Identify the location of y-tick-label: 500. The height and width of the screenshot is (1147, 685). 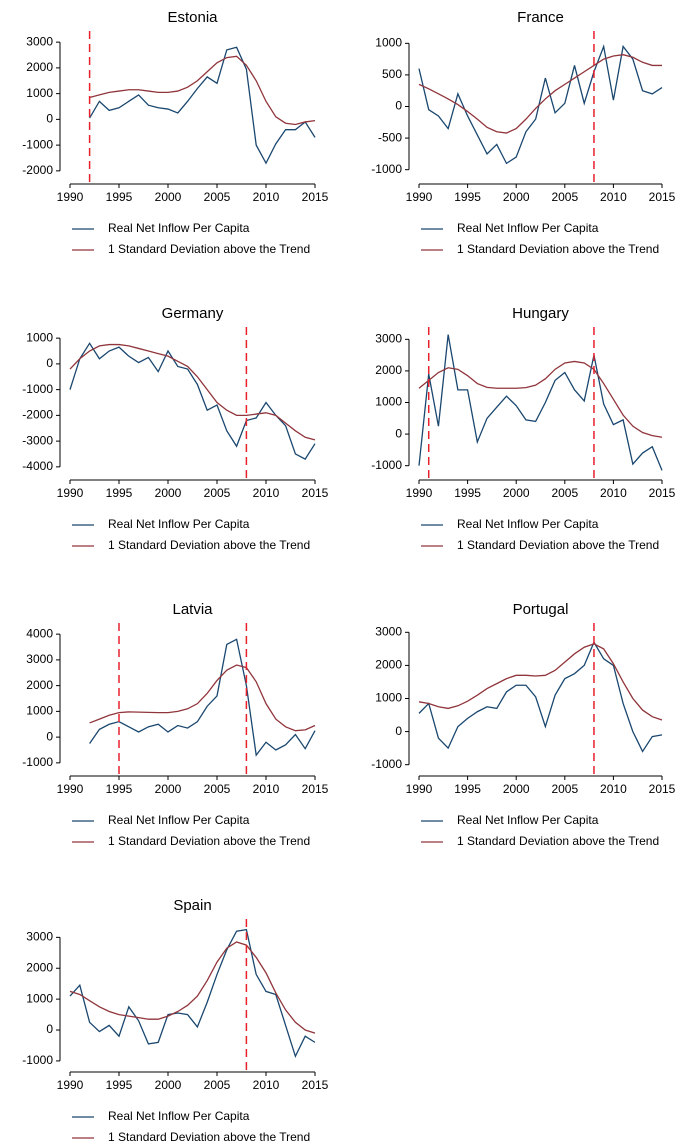
(392, 74).